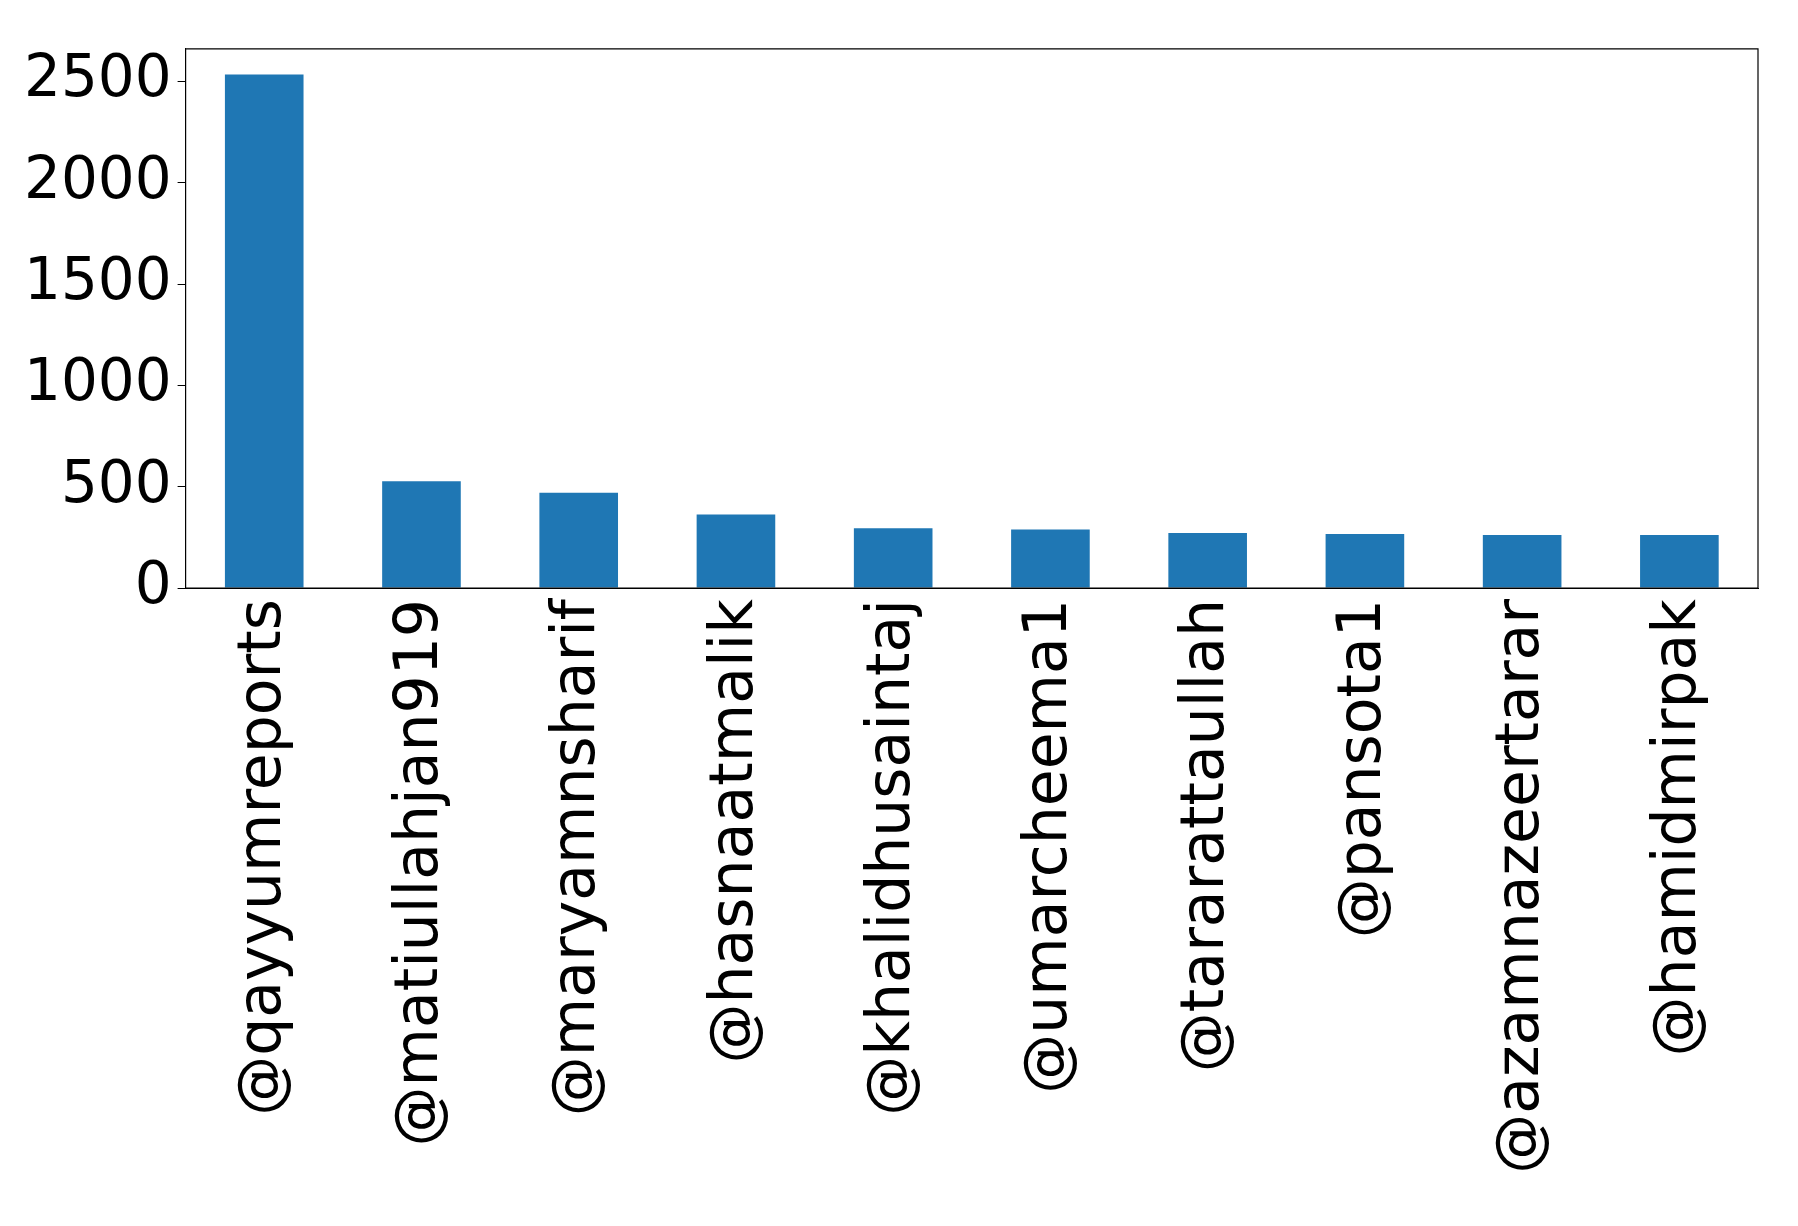 Image resolution: width=1798 pixels, height=1226 pixels. I want to click on x-tick-label: @qayyumreports, so click(258, 857).